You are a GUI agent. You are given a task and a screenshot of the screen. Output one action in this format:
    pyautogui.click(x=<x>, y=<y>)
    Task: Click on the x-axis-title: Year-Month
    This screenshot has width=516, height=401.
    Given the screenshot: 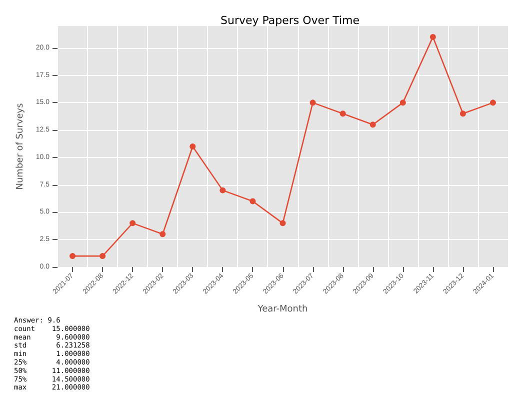 What is the action you would take?
    pyautogui.click(x=282, y=309)
    